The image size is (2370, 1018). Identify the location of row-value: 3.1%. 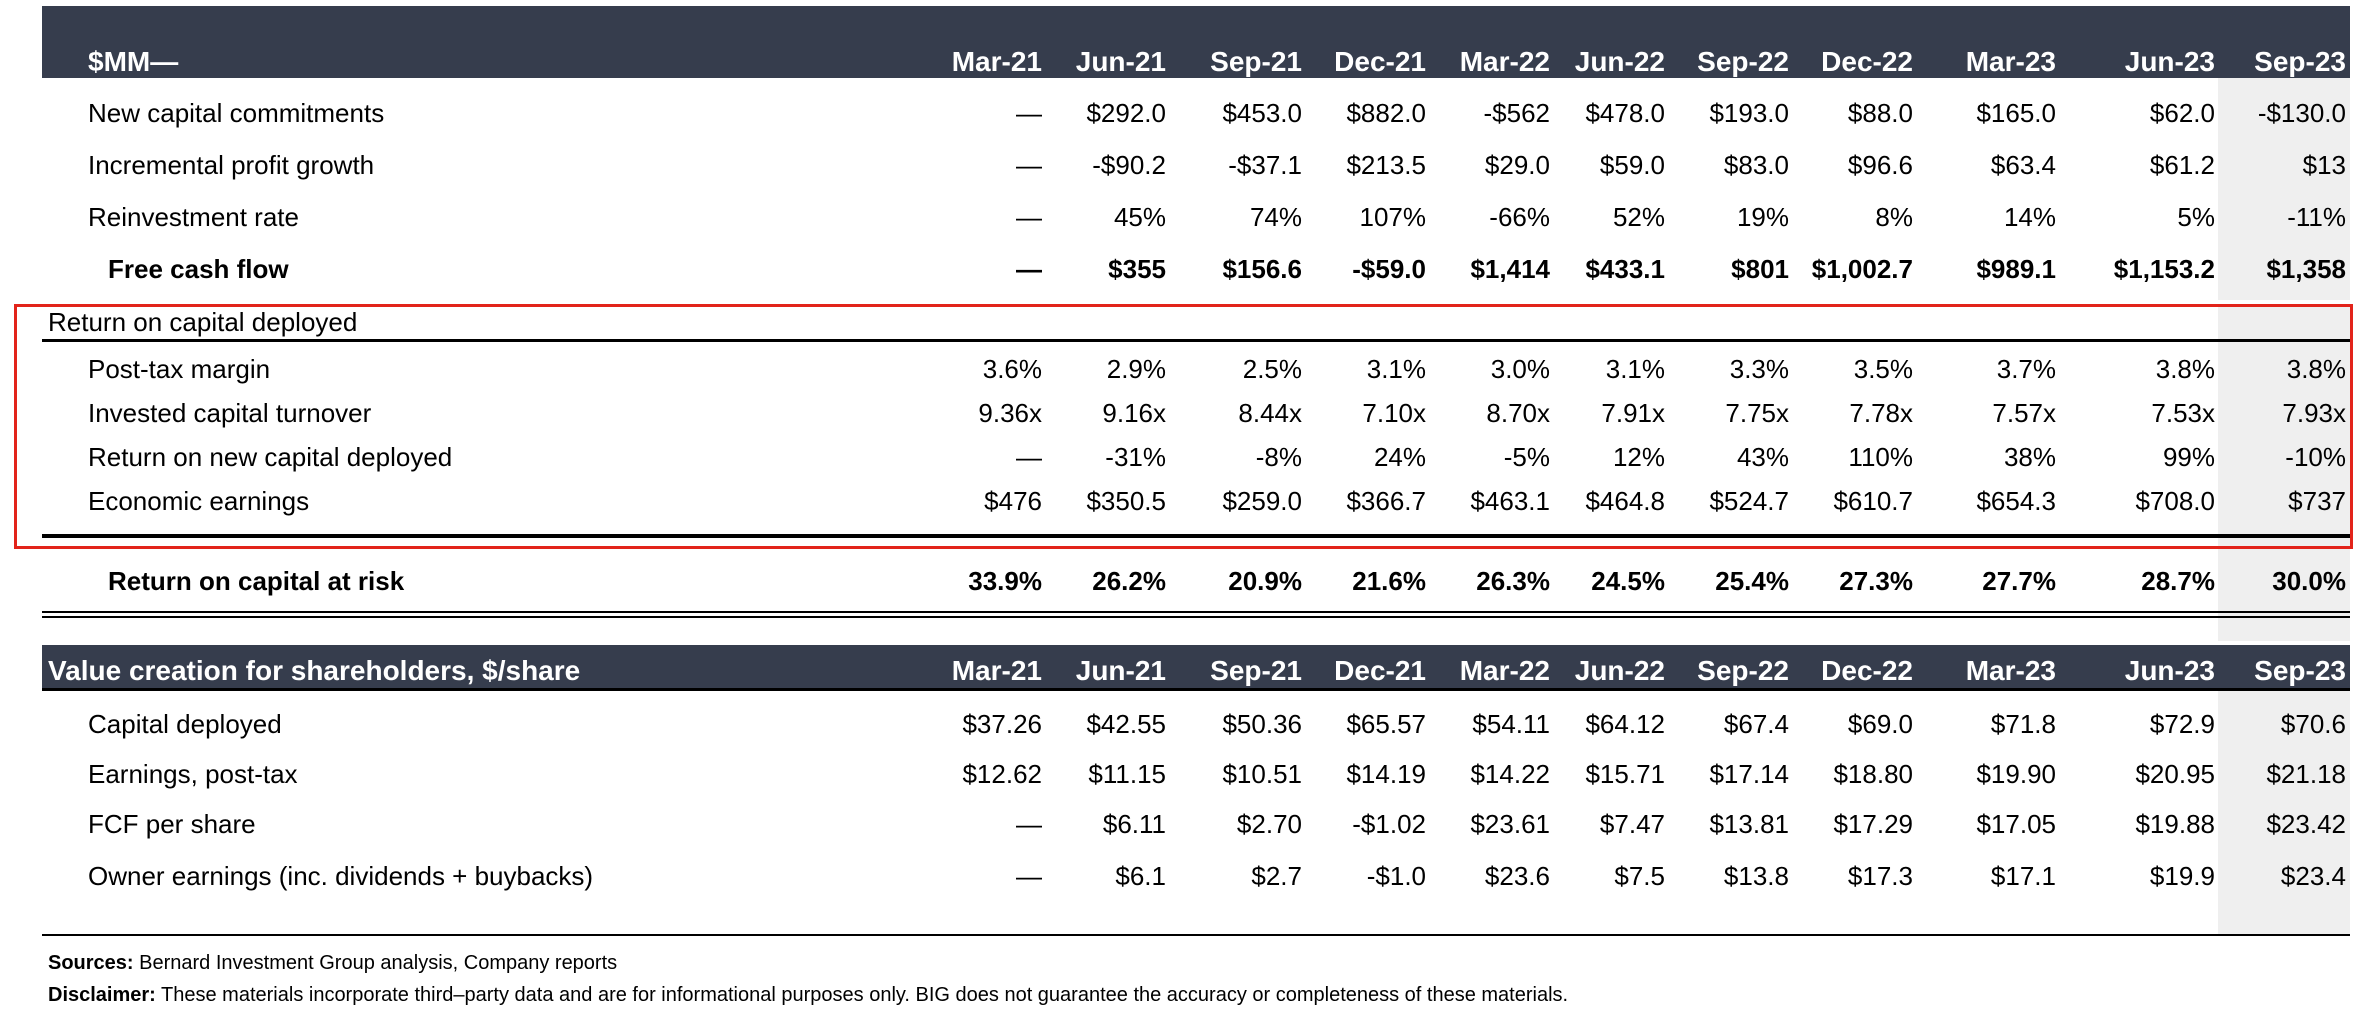
(1635, 369).